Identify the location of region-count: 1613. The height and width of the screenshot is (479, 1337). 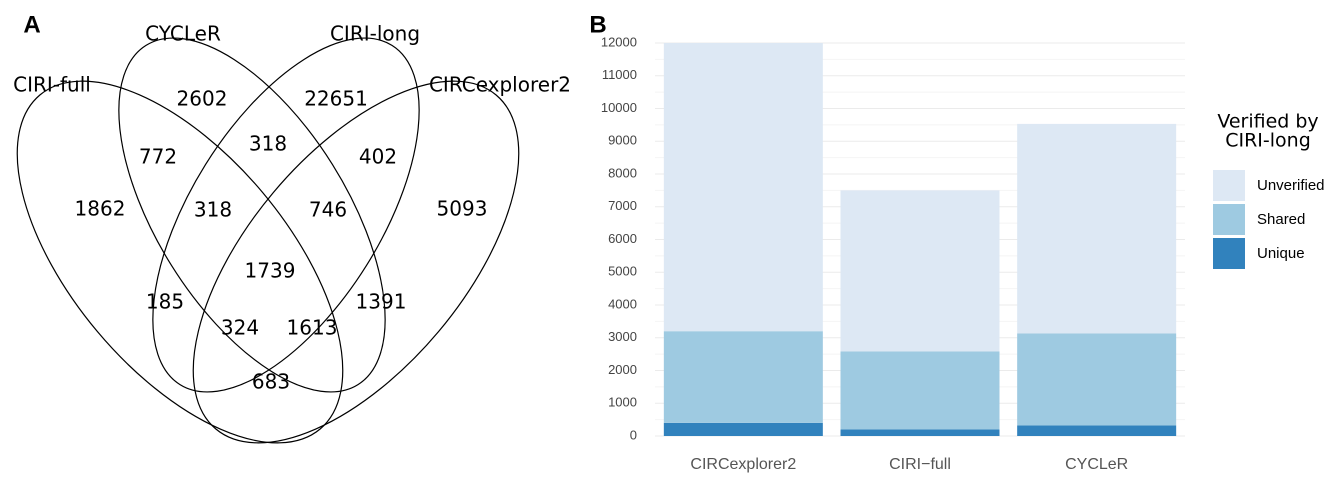
(312, 328).